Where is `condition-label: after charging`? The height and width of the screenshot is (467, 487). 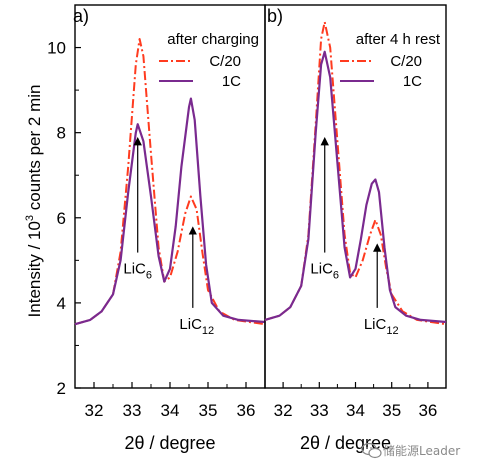
condition-label: after charging is located at coordinates (213, 39).